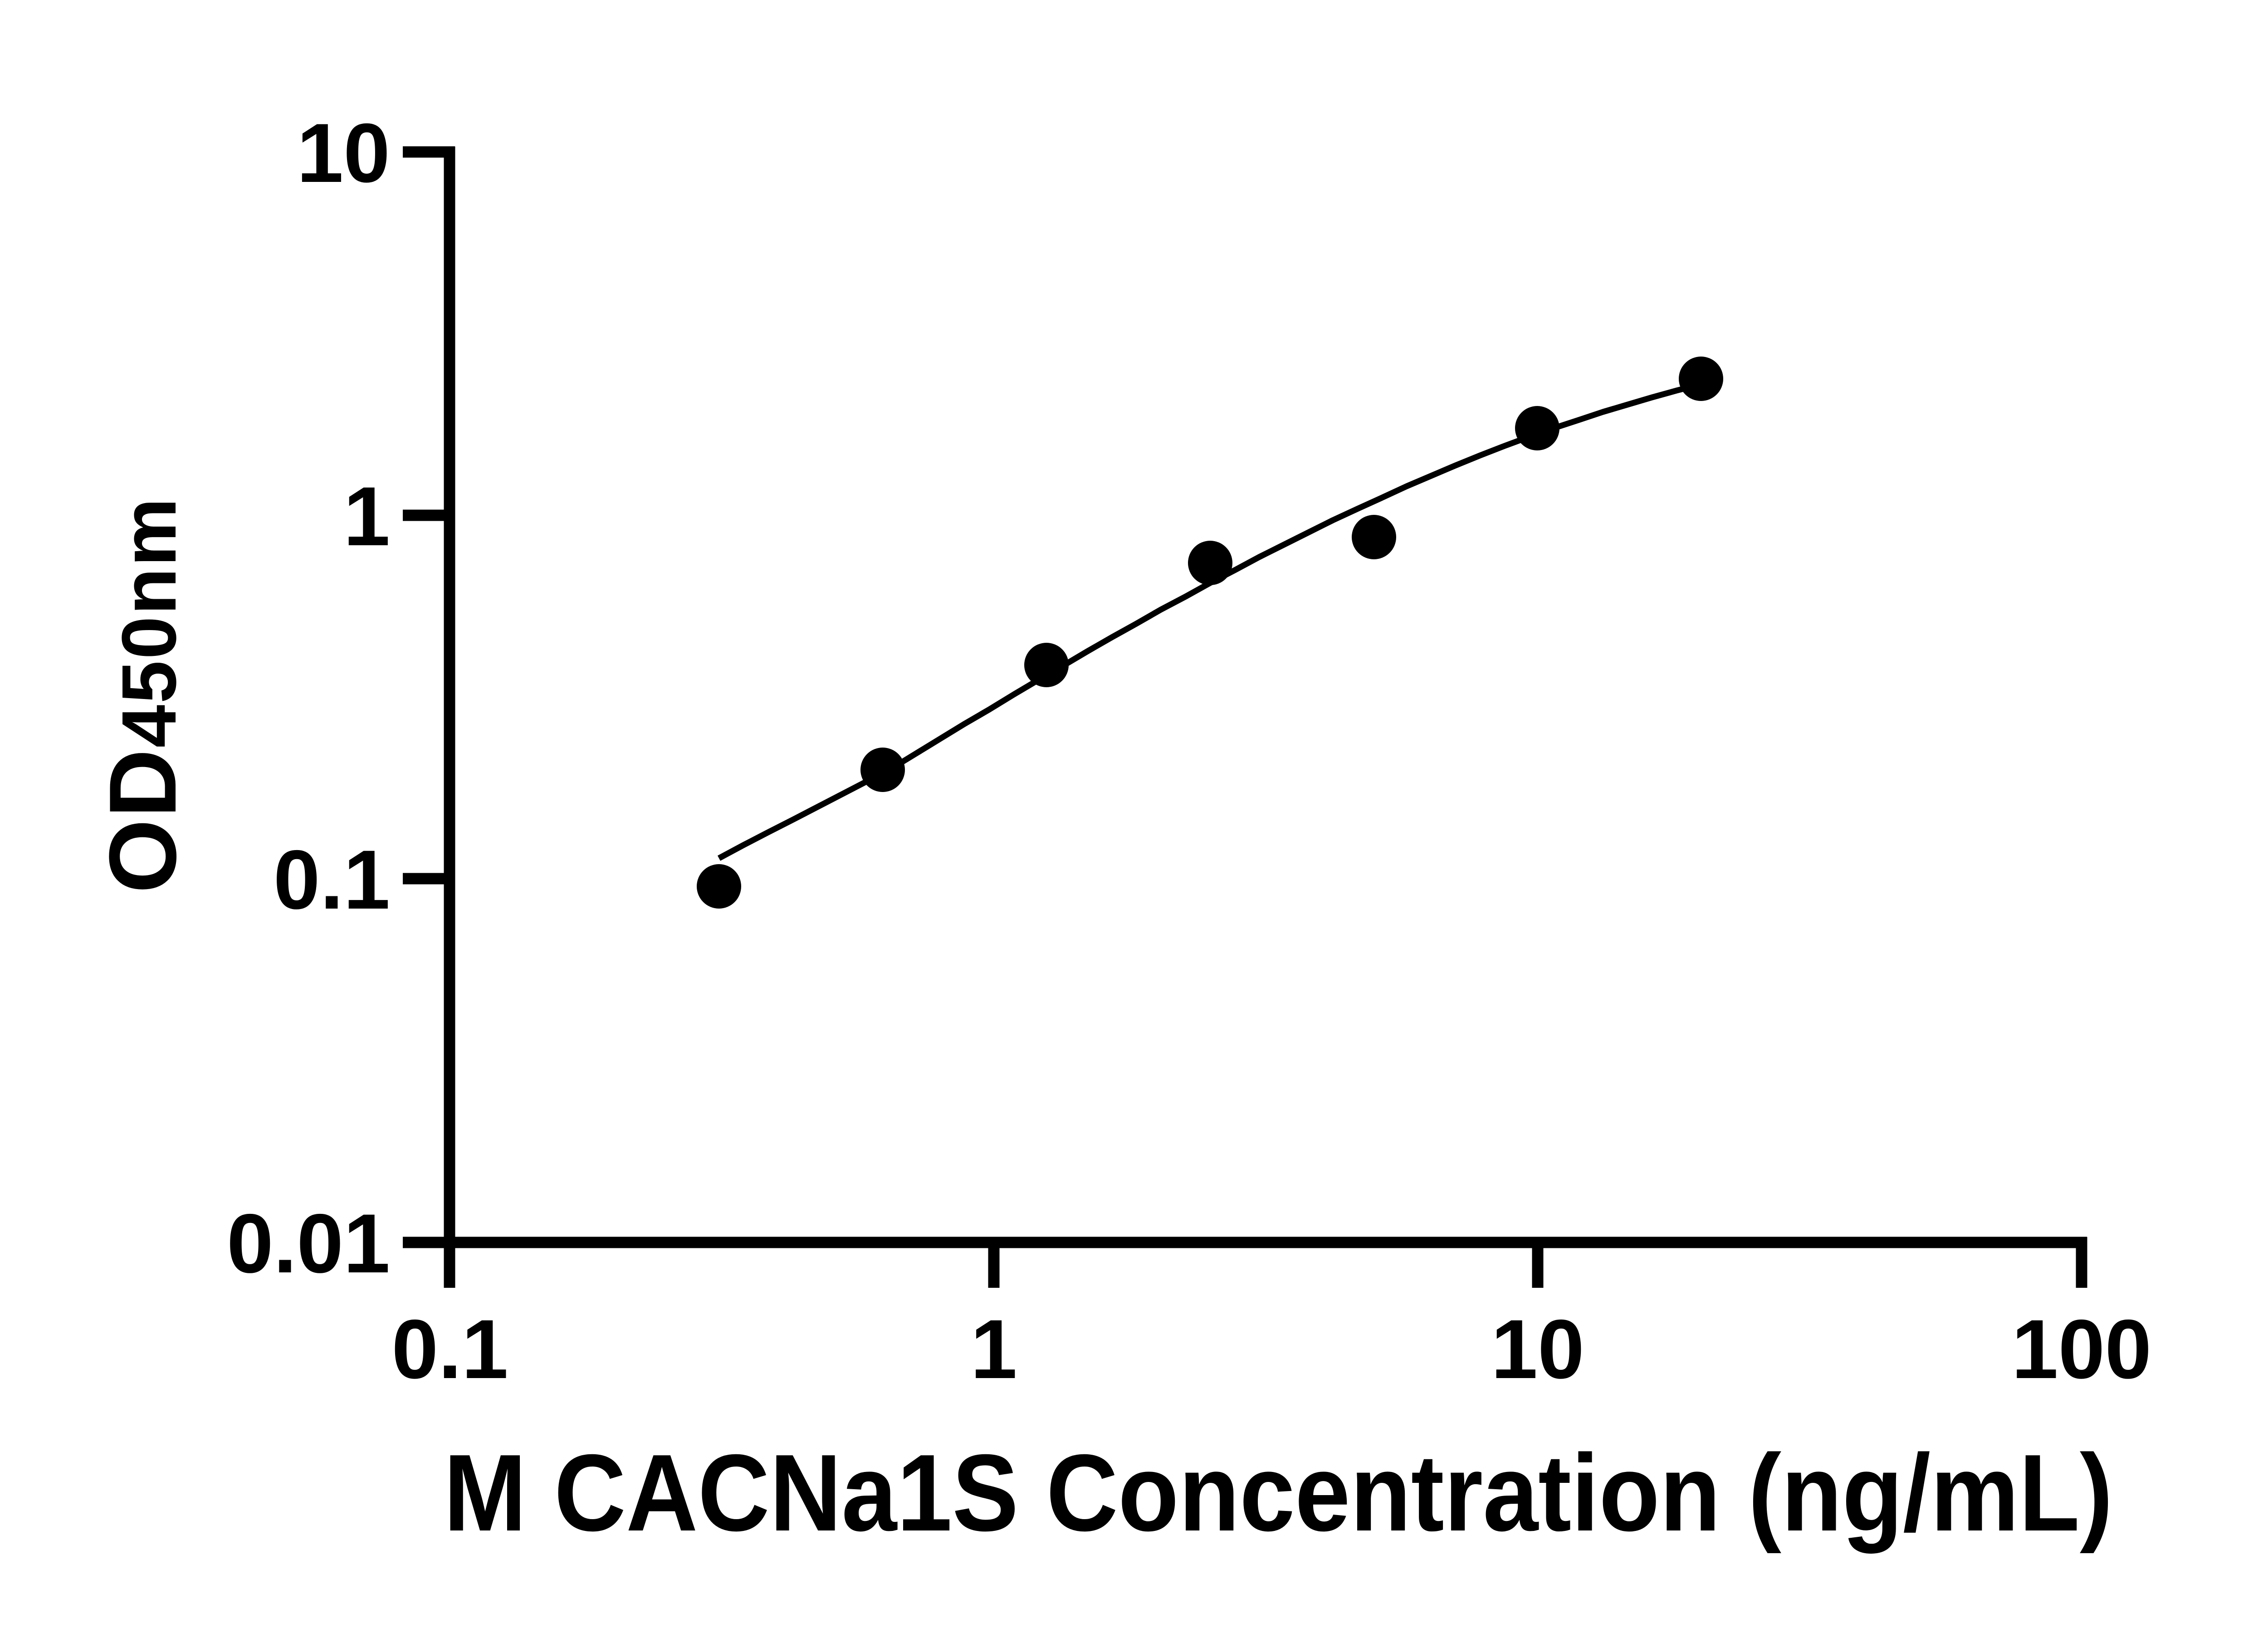  What do you see at coordinates (2082, 1349) in the screenshot?
I see `svg-text: 100` at bounding box center [2082, 1349].